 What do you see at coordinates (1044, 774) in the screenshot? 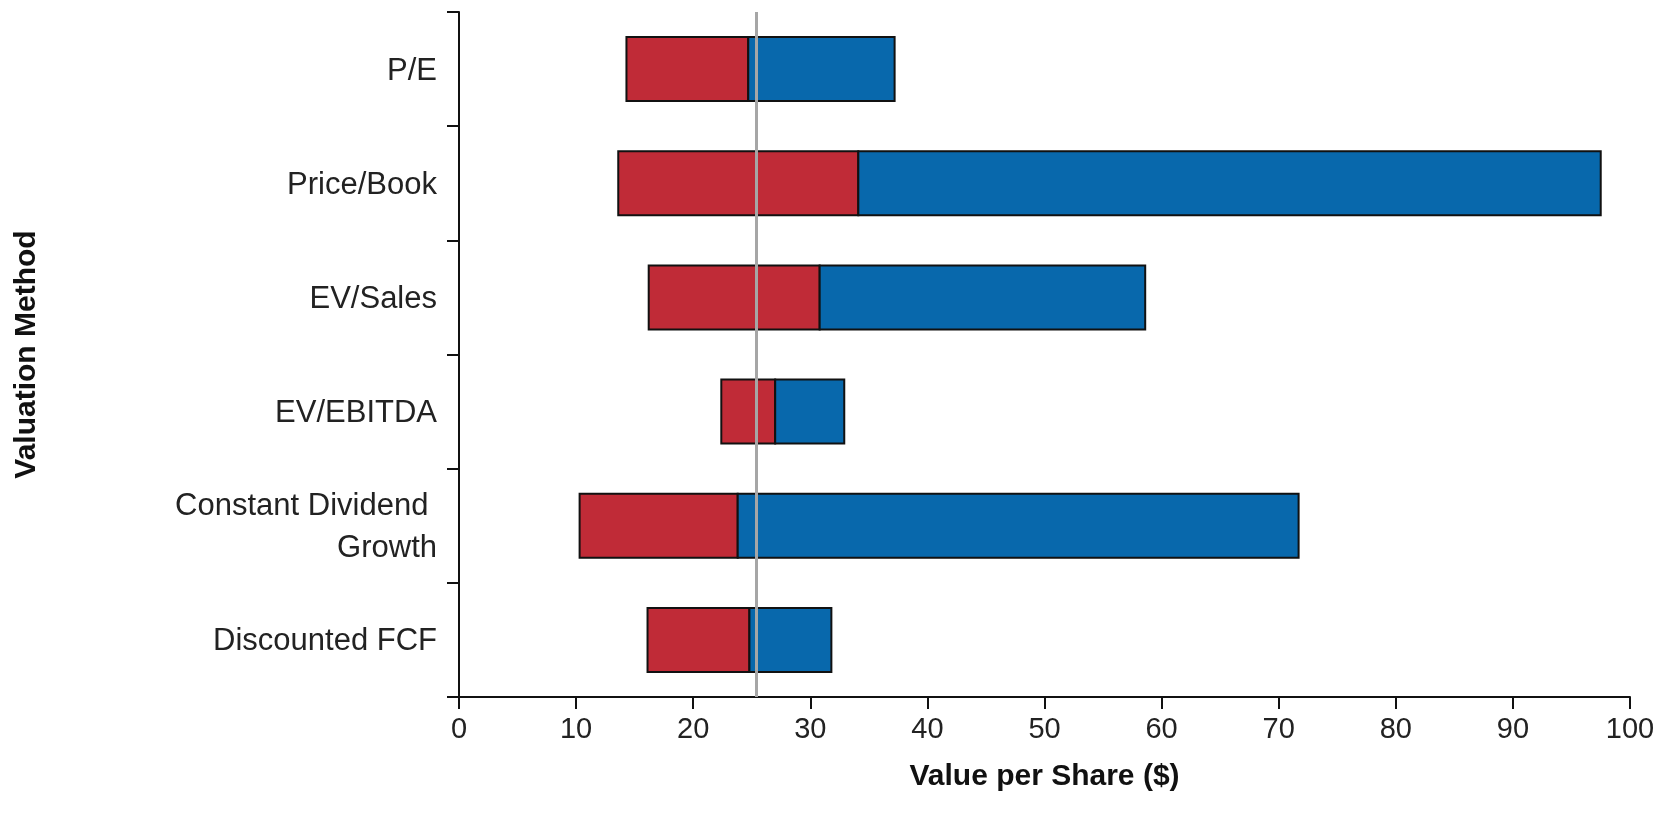
I see `x-axis-title: Value per Share ($)` at bounding box center [1044, 774].